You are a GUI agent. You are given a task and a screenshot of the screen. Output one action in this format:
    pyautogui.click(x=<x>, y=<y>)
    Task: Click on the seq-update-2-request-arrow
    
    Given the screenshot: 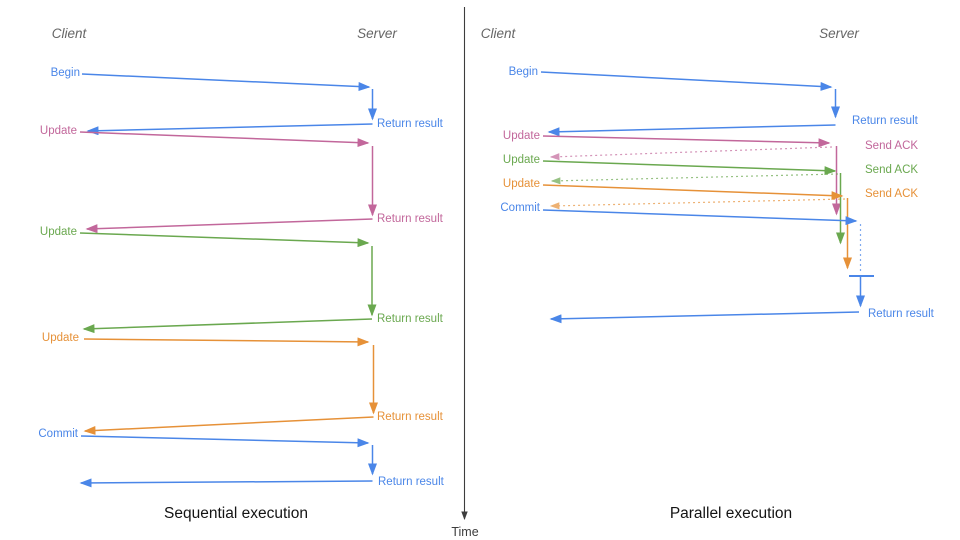 What is the action you would take?
    pyautogui.click(x=224, y=240)
    